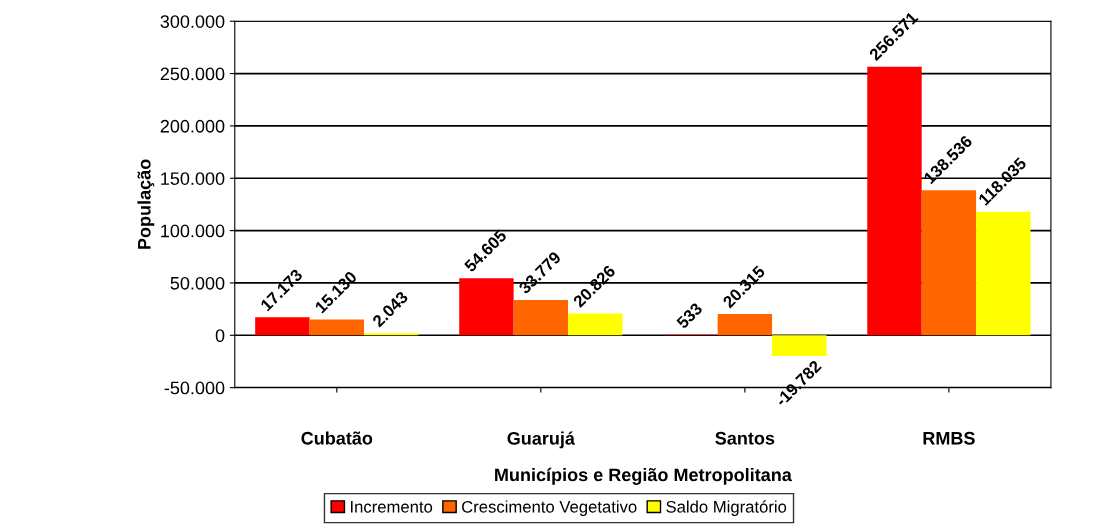 The height and width of the screenshot is (531, 1118). I want to click on y-tick-label: 250.000, so click(192, 74).